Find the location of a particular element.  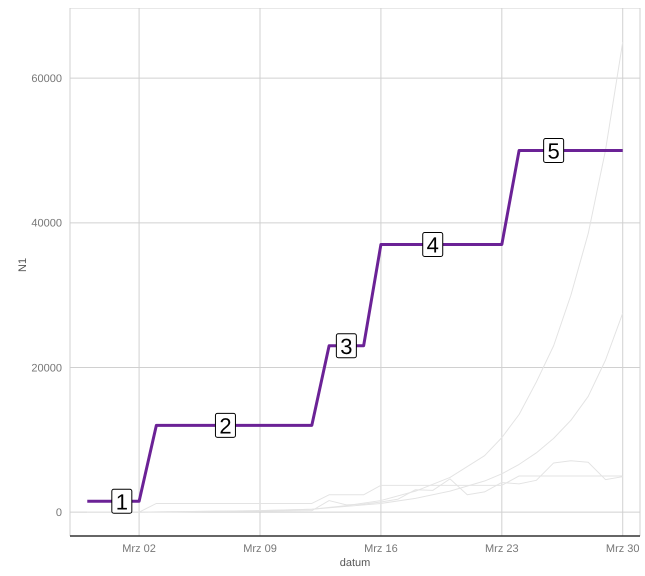

annotation: 4 is located at coordinates (432, 245).